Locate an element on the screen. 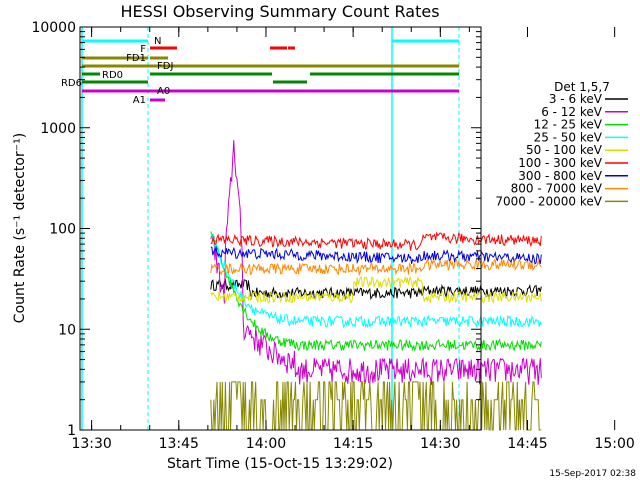 This screenshot has width=640, height=480. y-tick-label: 10000 is located at coordinates (53, 28).